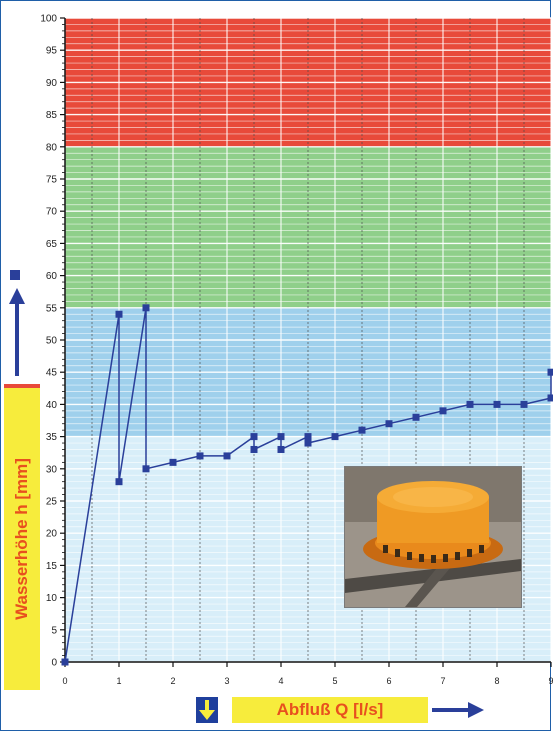 The image size is (553, 733). I want to click on y-axis-label-container: Wasserhöhe h [mm], so click(22, 539).